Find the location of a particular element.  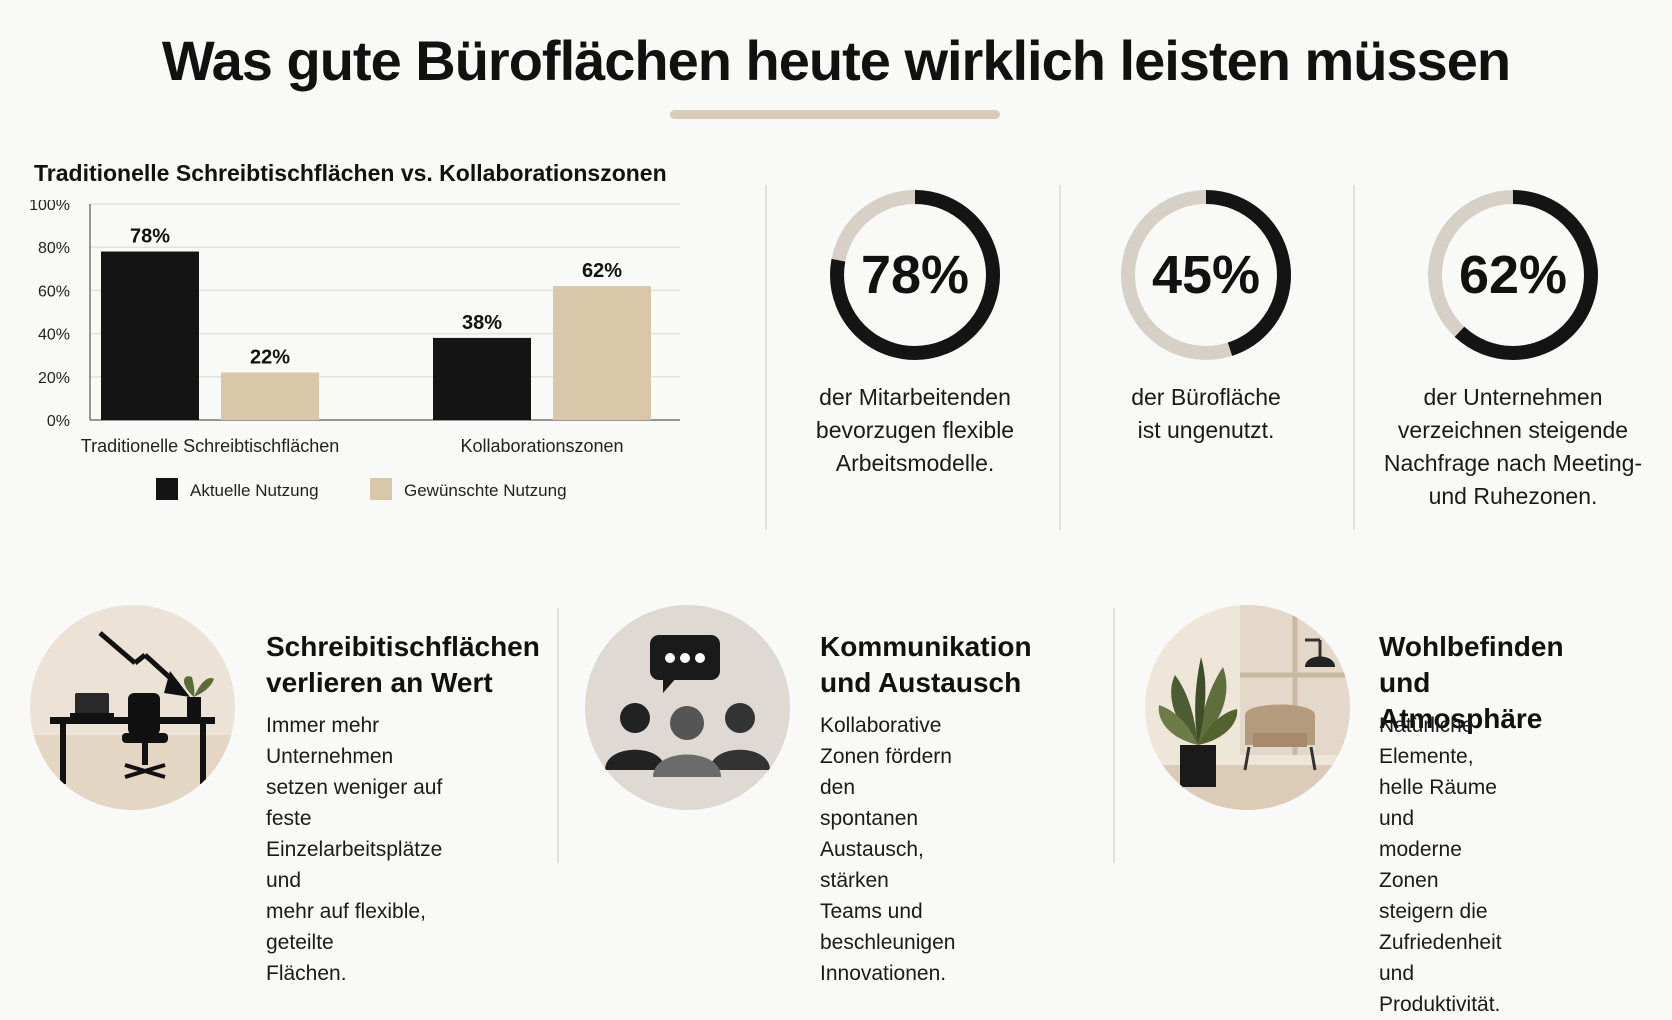

y-tick-label: 0% is located at coordinates (58, 421).